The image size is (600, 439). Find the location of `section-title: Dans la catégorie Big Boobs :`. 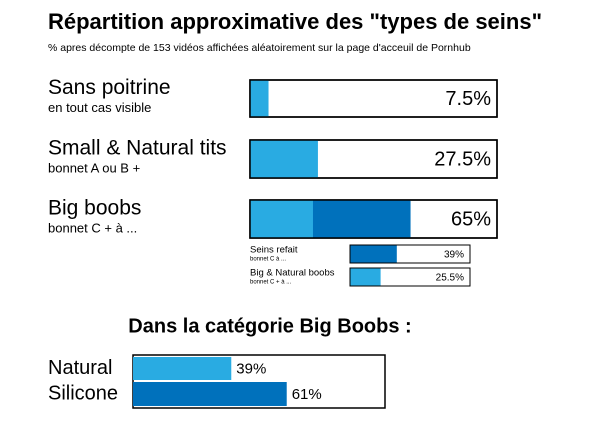

section-title: Dans la catégorie Big Boobs : is located at coordinates (269, 326).